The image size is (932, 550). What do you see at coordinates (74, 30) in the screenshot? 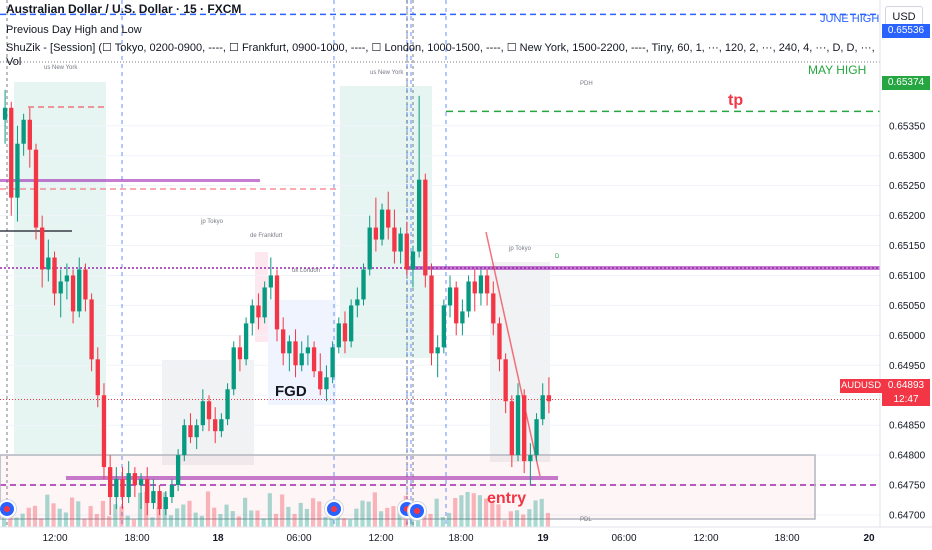
I see `indicator-pdhl-label: Previous Day High and Low` at bounding box center [74, 30].